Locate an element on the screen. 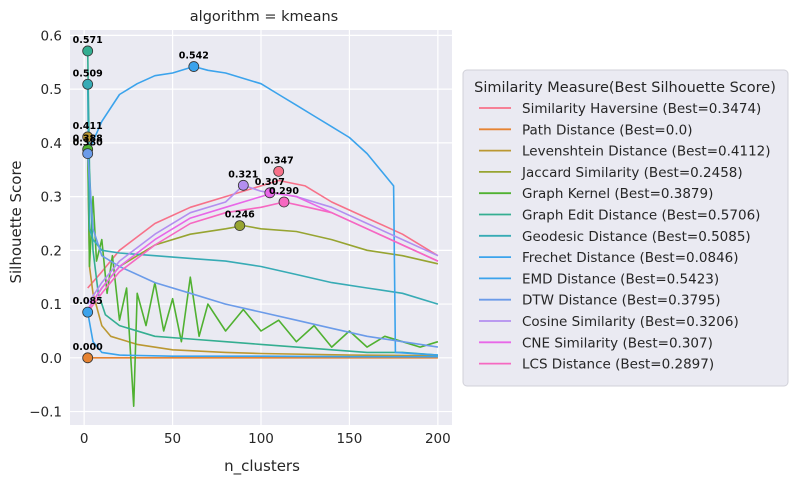 The image size is (794, 484). y-tick-label: 0.3 is located at coordinates (51, 198).